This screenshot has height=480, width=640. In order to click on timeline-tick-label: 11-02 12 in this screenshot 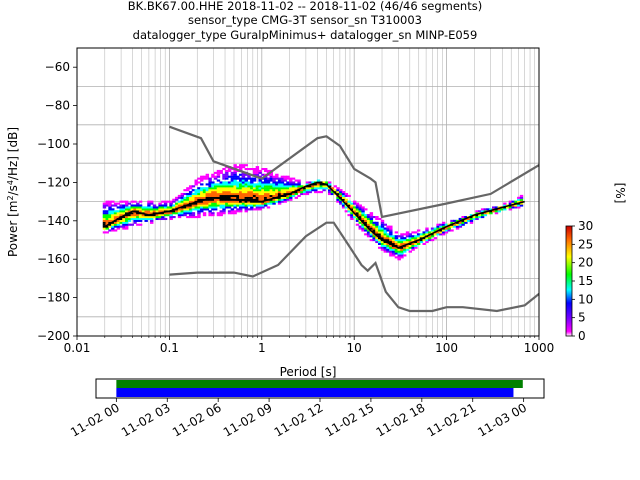, I will do `click(299, 419)`.